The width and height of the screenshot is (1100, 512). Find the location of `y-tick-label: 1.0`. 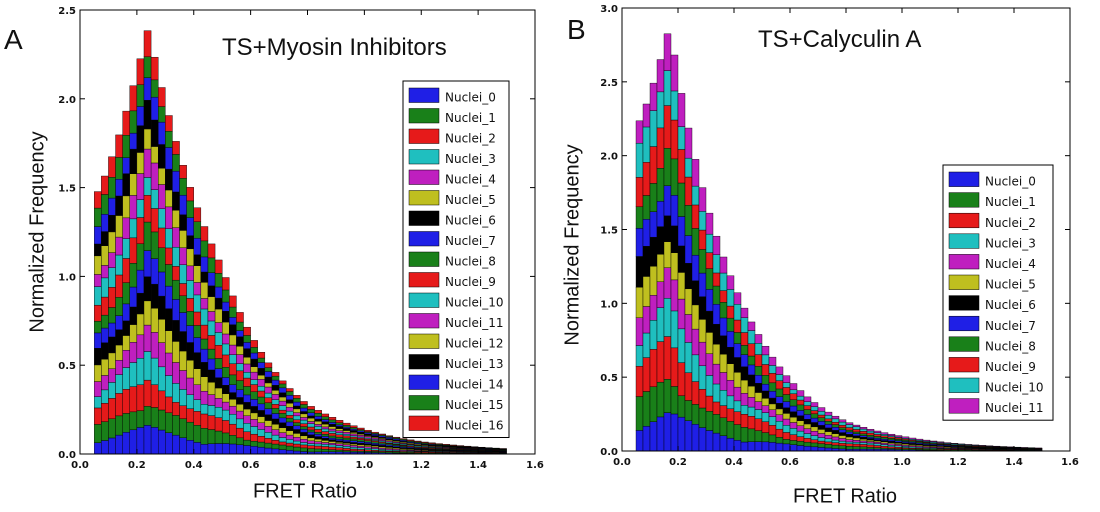

y-tick-label: 1.0 is located at coordinates (67, 277).